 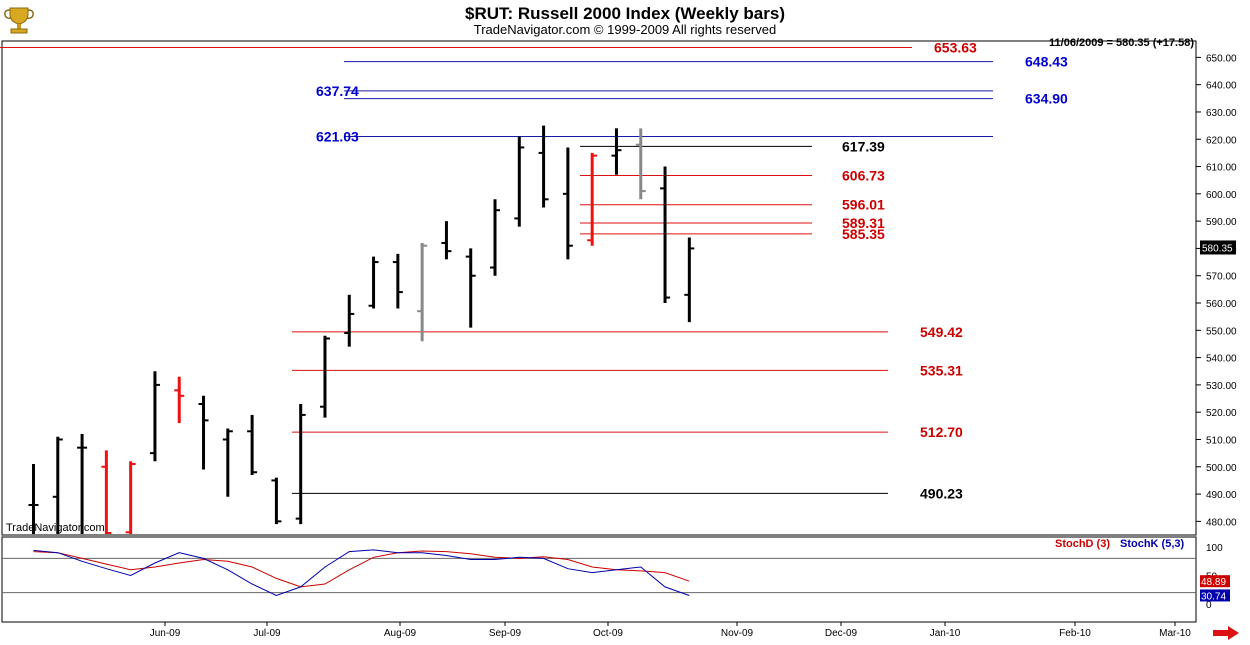 I want to click on trophy-icon, so click(x=19, y=20).